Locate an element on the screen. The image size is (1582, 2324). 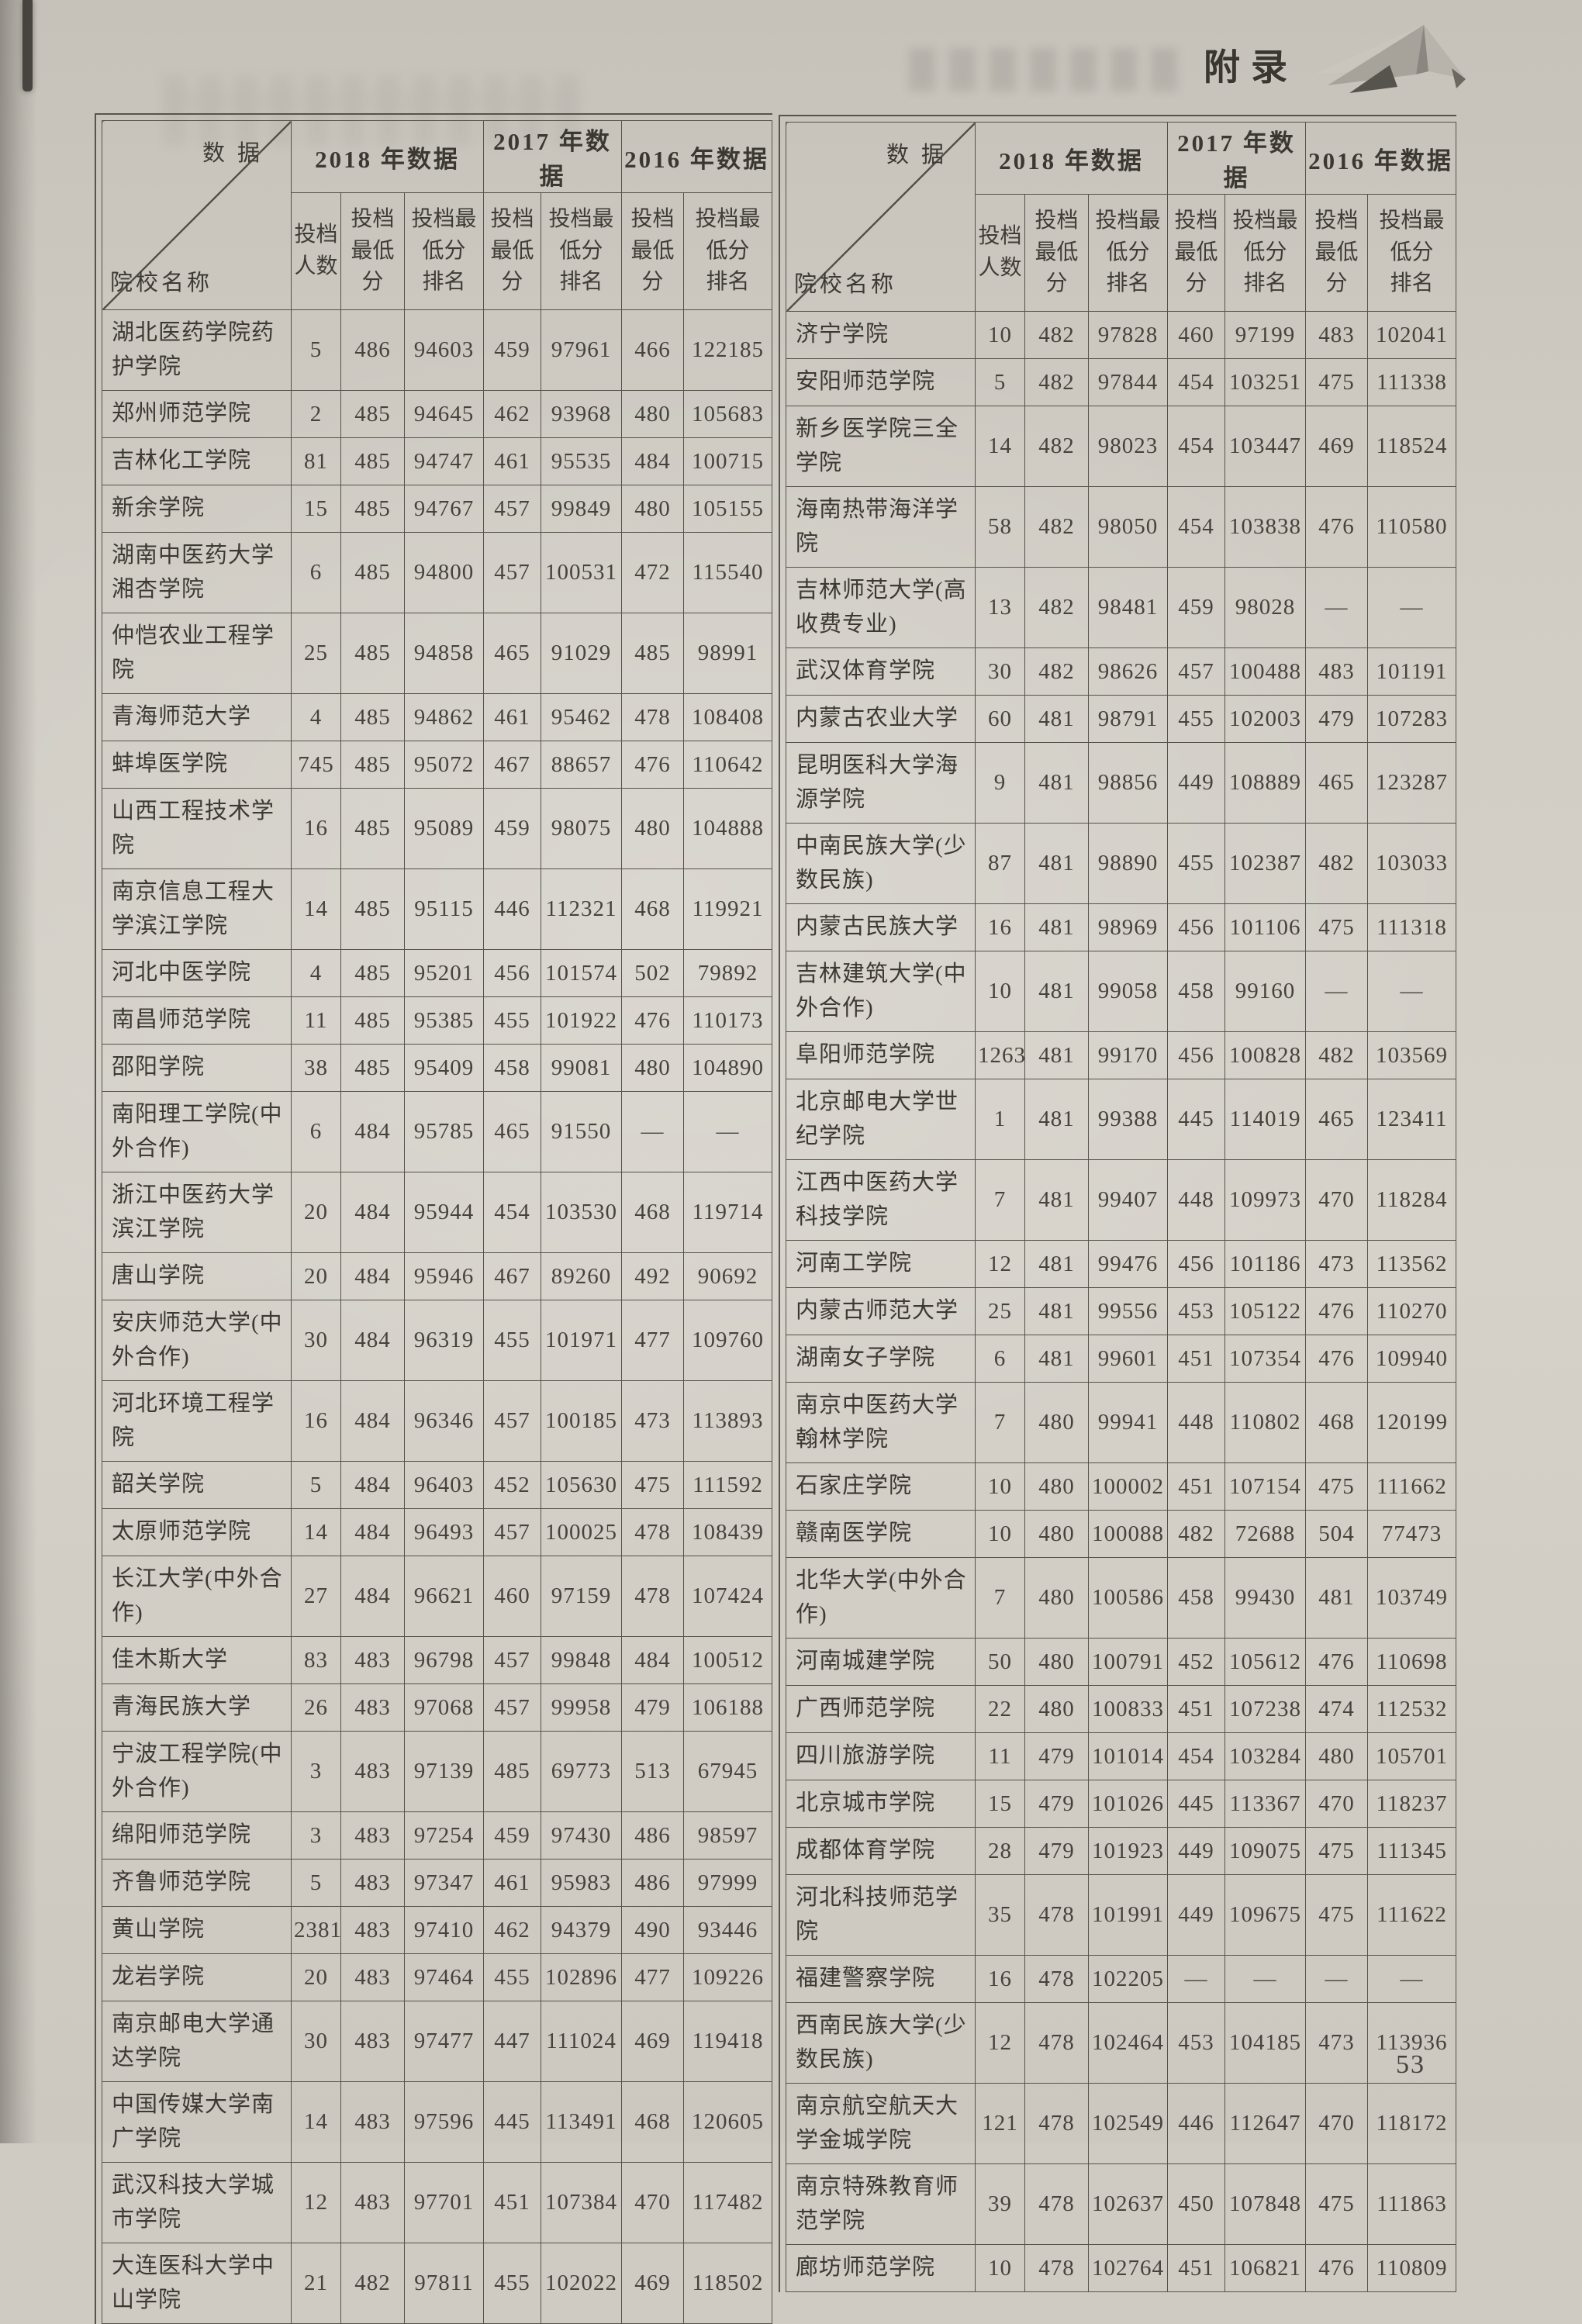
value-cell: 96798 is located at coordinates (444, 1660).